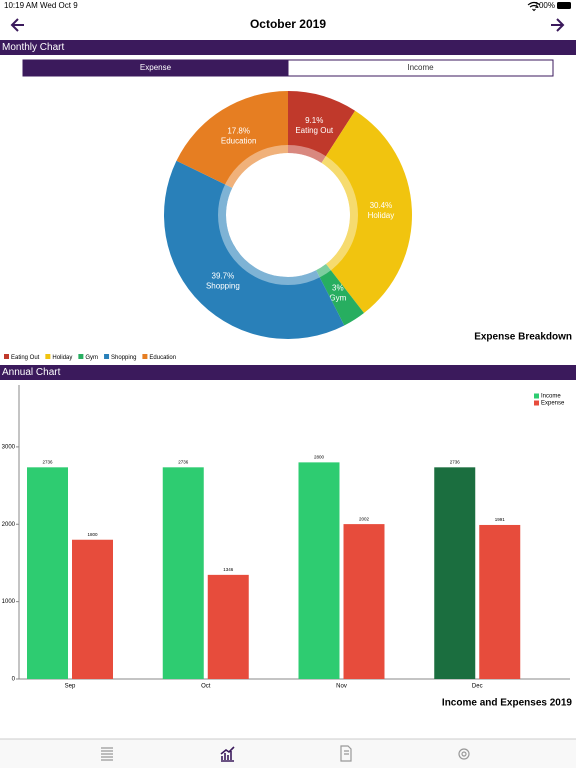 The width and height of the screenshot is (576, 768). What do you see at coordinates (534, 6) in the screenshot?
I see `wifi-icon` at bounding box center [534, 6].